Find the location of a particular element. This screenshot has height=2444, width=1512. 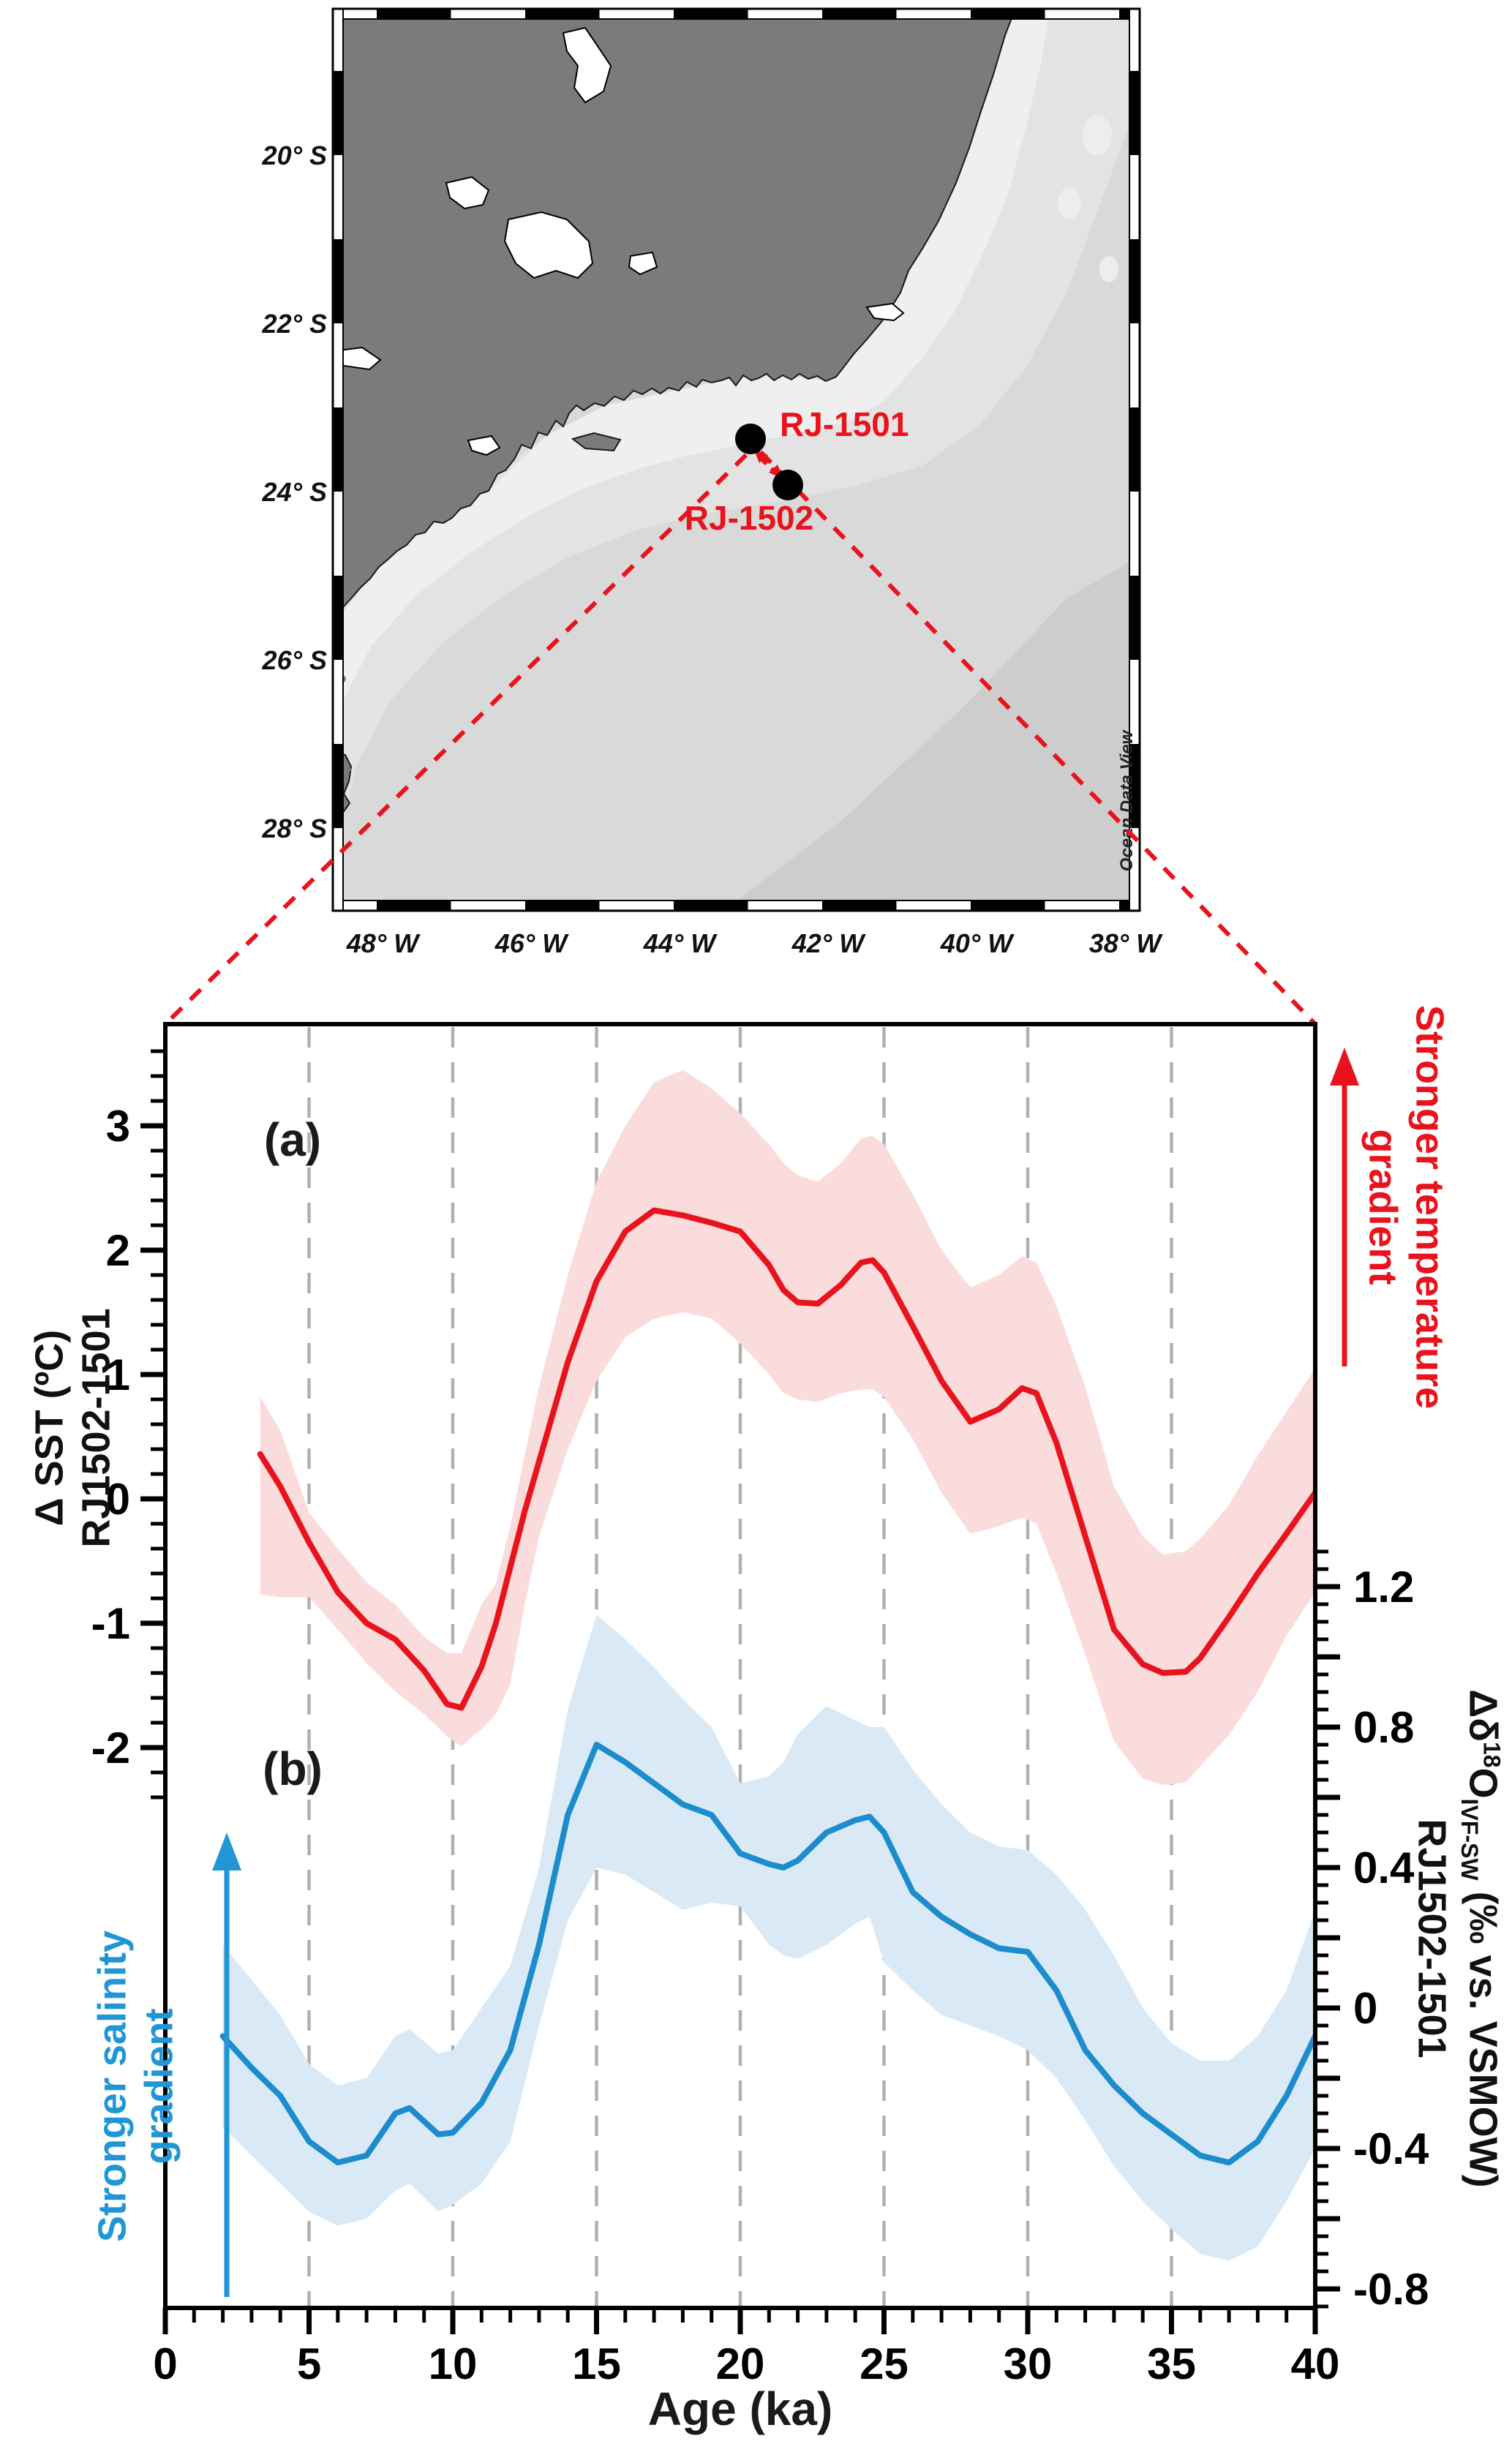

temperature-annotation: Stronger temperature gradient is located at coordinates (1405, 1207).